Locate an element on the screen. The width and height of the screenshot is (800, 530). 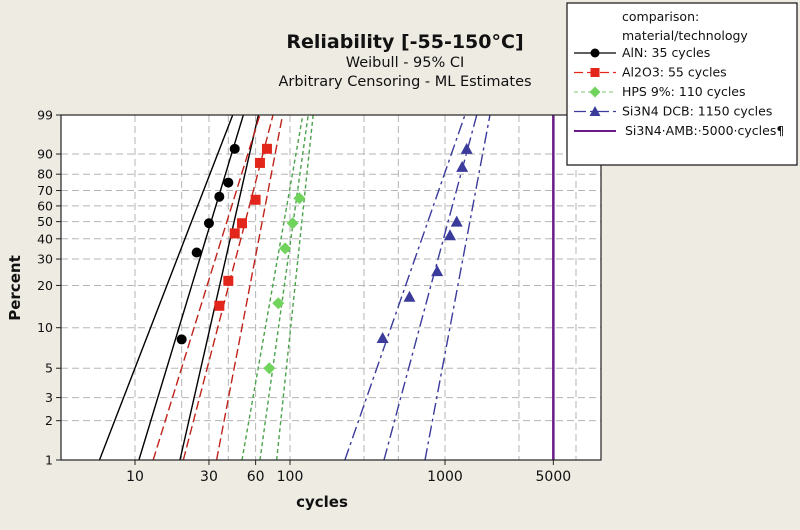
x-tick-label: 60 is located at coordinates (256, 477).